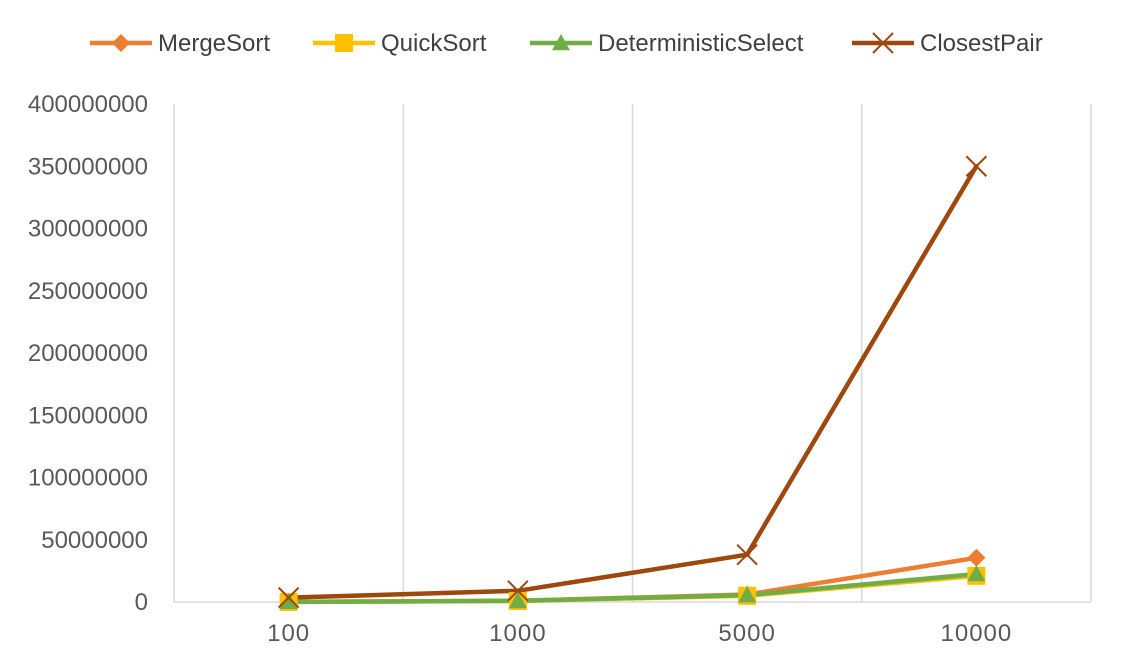  What do you see at coordinates (976, 557) in the screenshot?
I see `data-point-mergesort` at bounding box center [976, 557].